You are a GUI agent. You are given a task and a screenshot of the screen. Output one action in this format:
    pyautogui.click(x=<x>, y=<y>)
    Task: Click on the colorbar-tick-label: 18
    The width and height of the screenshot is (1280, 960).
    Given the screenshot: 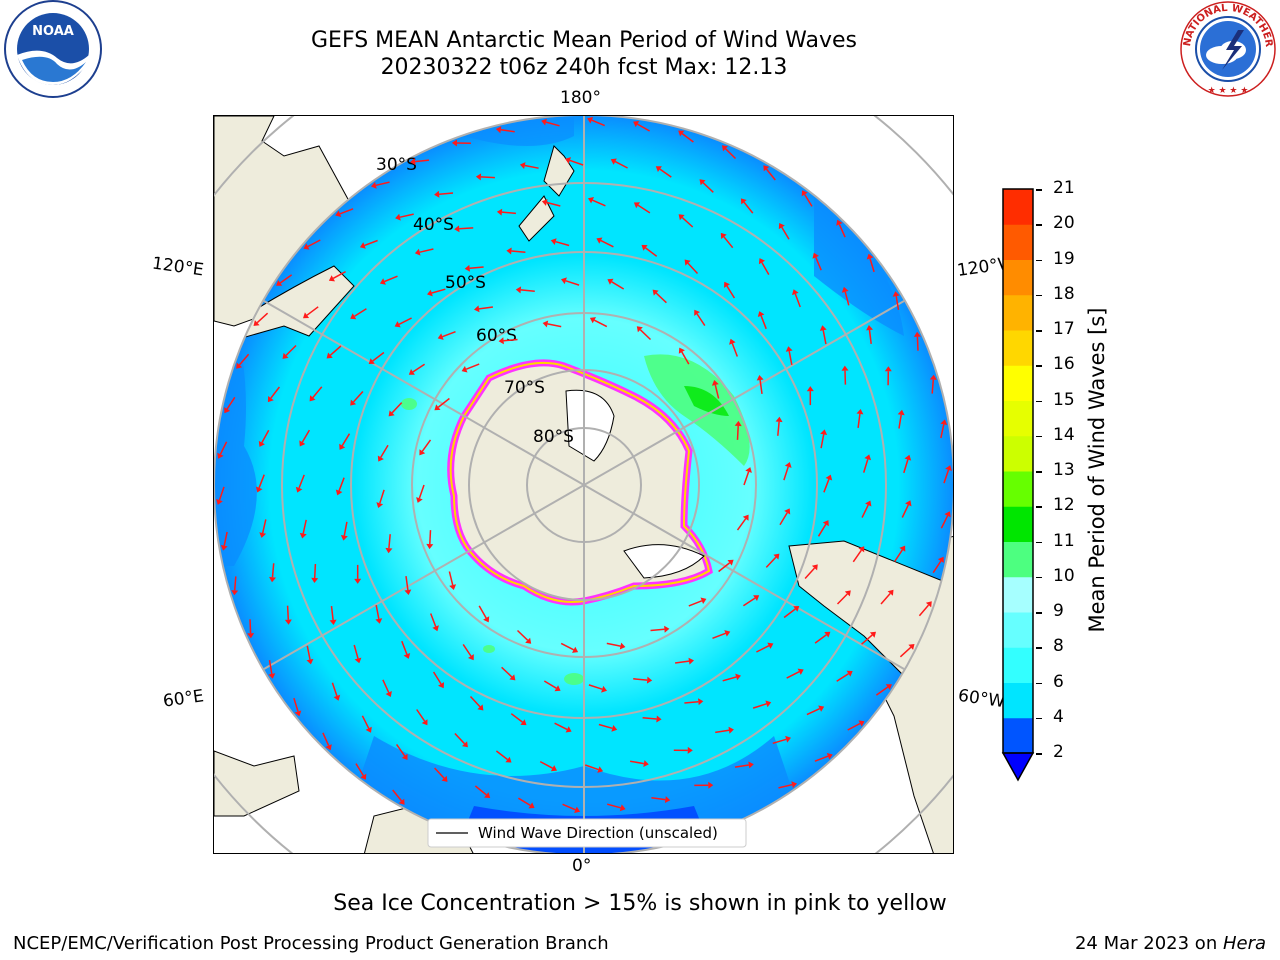 What is the action you would take?
    pyautogui.click(x=1064, y=293)
    